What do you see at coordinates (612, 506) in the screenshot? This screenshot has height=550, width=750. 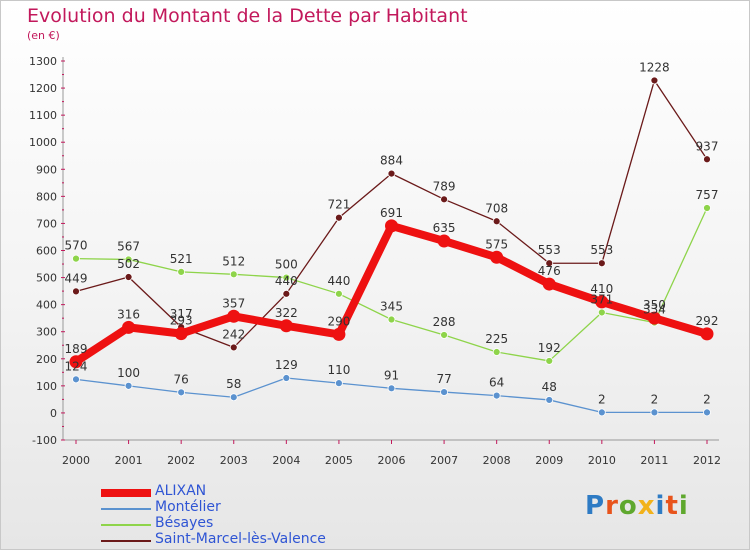 I see `logo-letter: r` at bounding box center [612, 506].